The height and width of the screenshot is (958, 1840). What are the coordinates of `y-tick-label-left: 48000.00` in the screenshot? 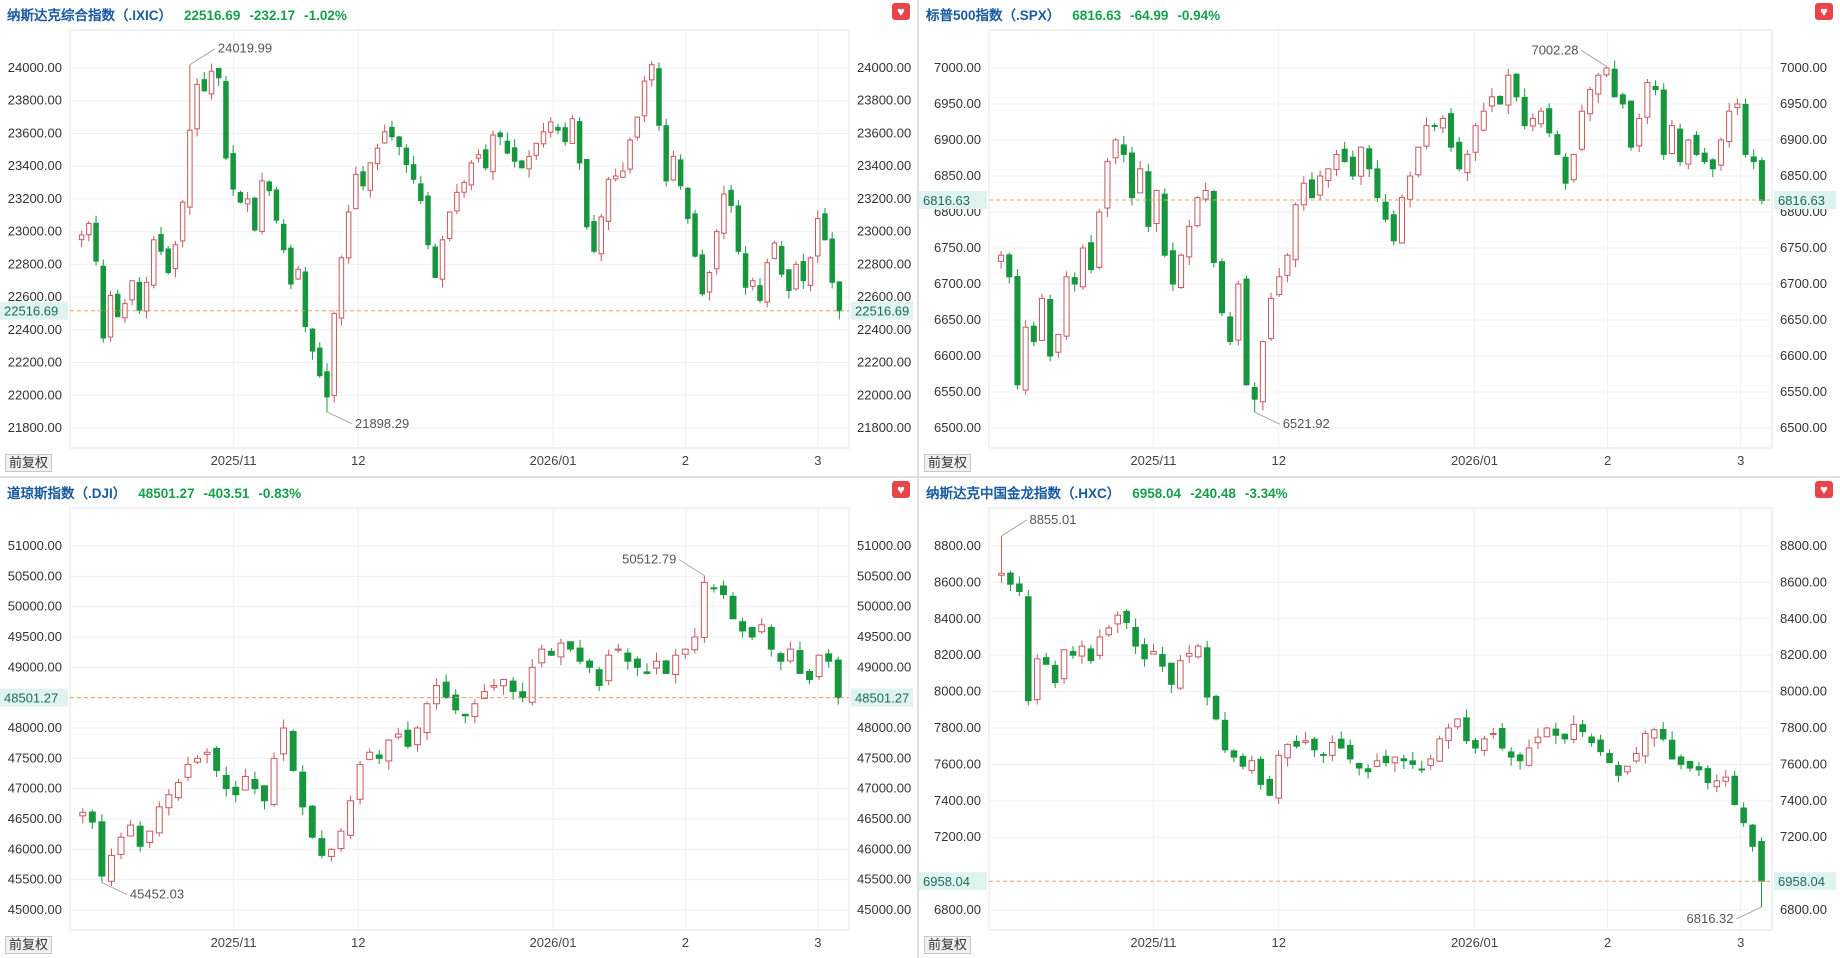 It's located at (35, 727).